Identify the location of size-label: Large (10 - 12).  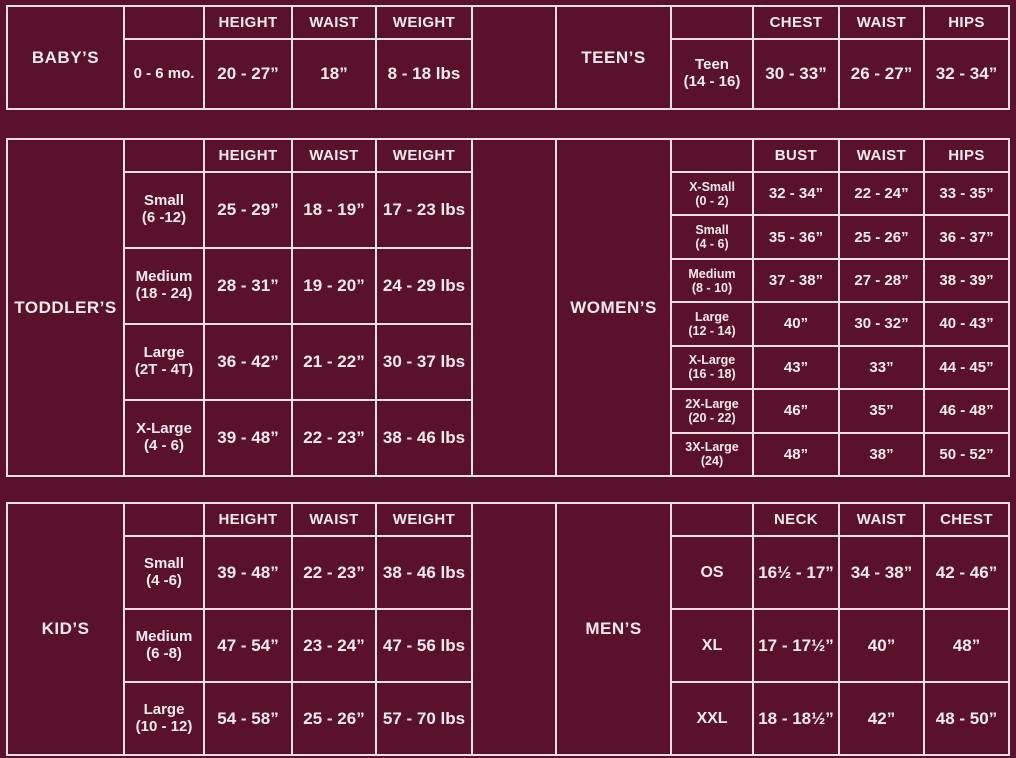
(164, 718).